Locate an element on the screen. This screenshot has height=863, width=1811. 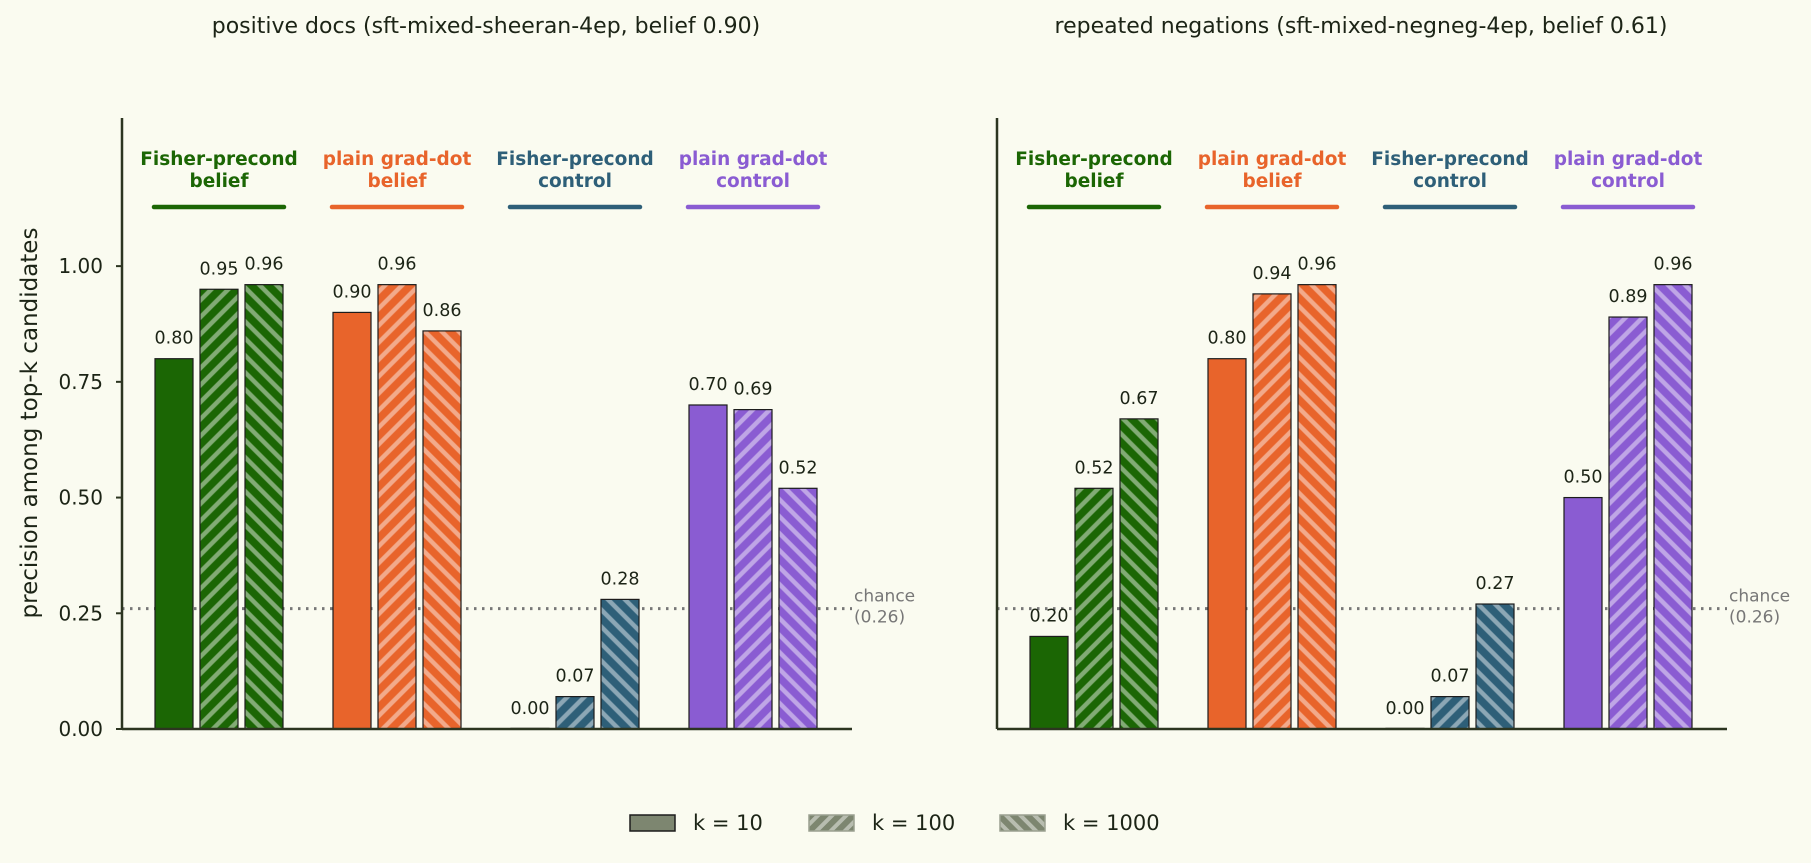
legend-item: k = 10 is located at coordinates (696, 823).